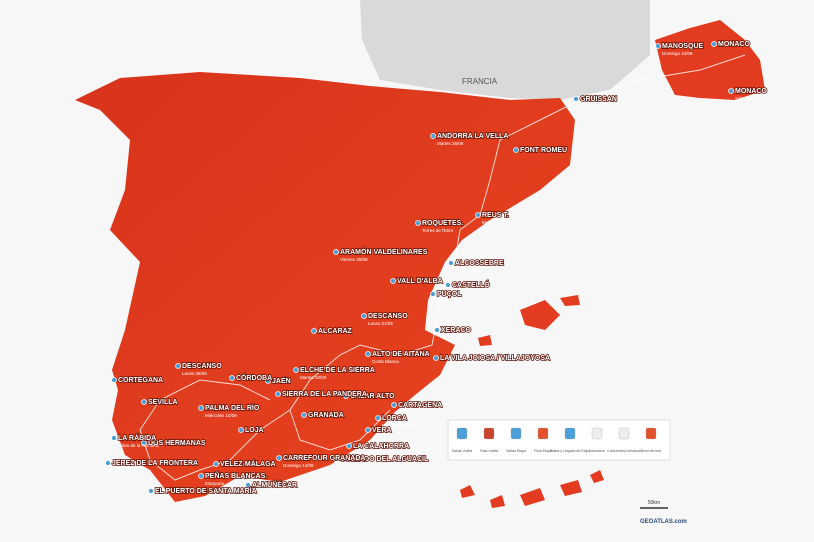 The width and height of the screenshot is (814, 542). I want to click on legend-label: Salida y Llegada de Etapa, so click(570, 451).